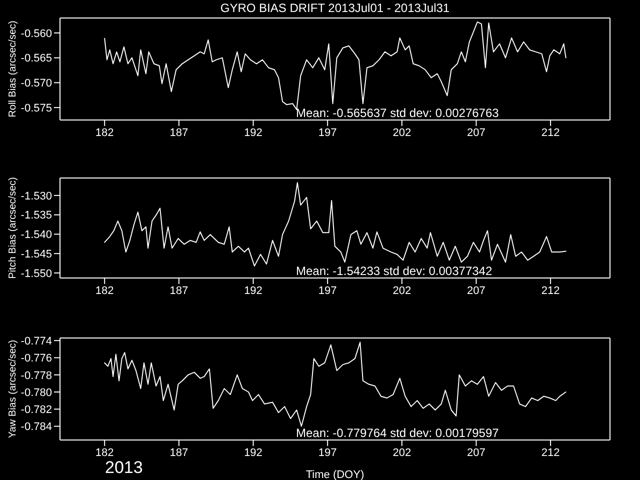 This screenshot has width=640, height=480. I want to click on y-tick-label: -0.778, so click(36, 376).